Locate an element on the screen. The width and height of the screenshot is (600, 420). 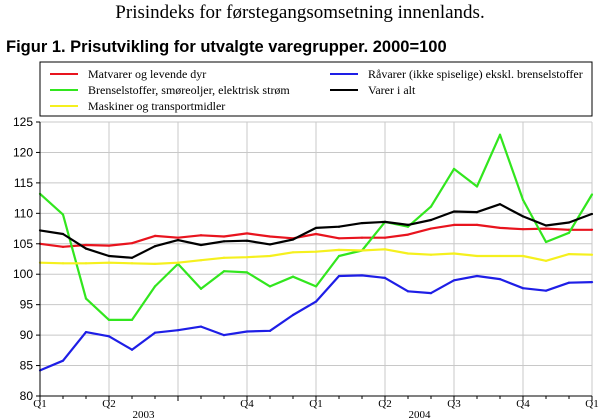
x-quarter-label-5: Q3 is located at coordinates (454, 404).